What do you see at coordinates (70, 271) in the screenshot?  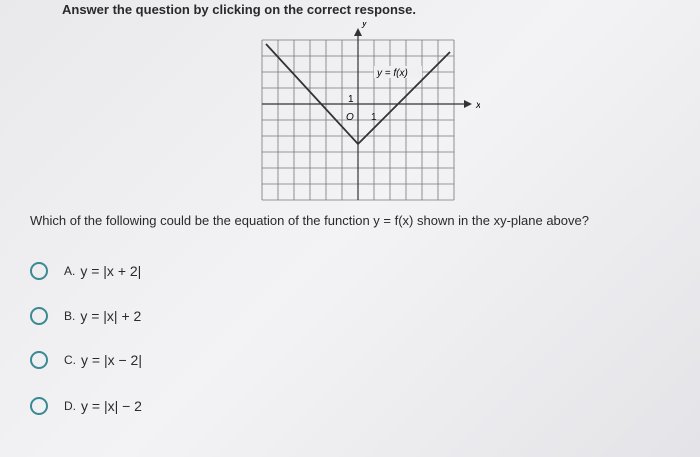 I see `option-letter: A.` at bounding box center [70, 271].